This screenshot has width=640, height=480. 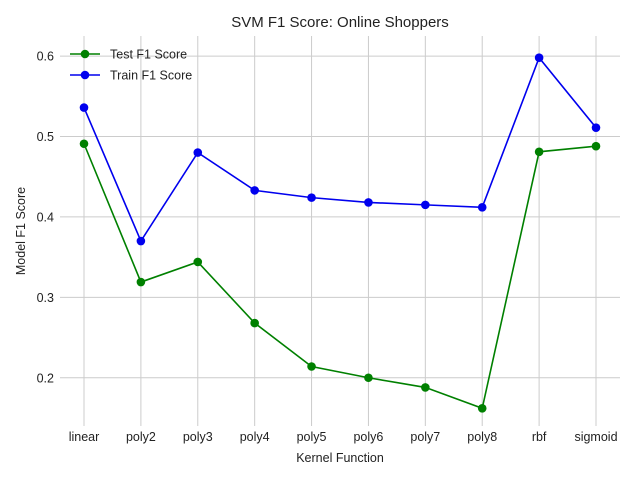 What do you see at coordinates (151, 76) in the screenshot?
I see `legend-label: Train F1 Score` at bounding box center [151, 76].